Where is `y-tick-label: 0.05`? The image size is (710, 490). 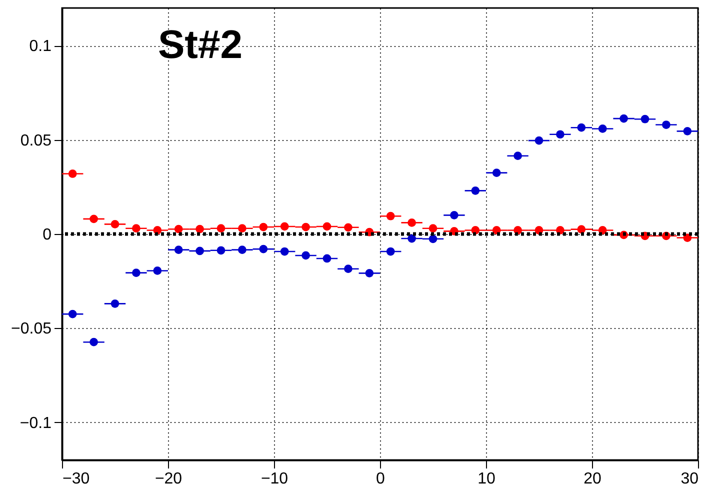 y-tick-label: 0.05 is located at coordinates (36, 141).